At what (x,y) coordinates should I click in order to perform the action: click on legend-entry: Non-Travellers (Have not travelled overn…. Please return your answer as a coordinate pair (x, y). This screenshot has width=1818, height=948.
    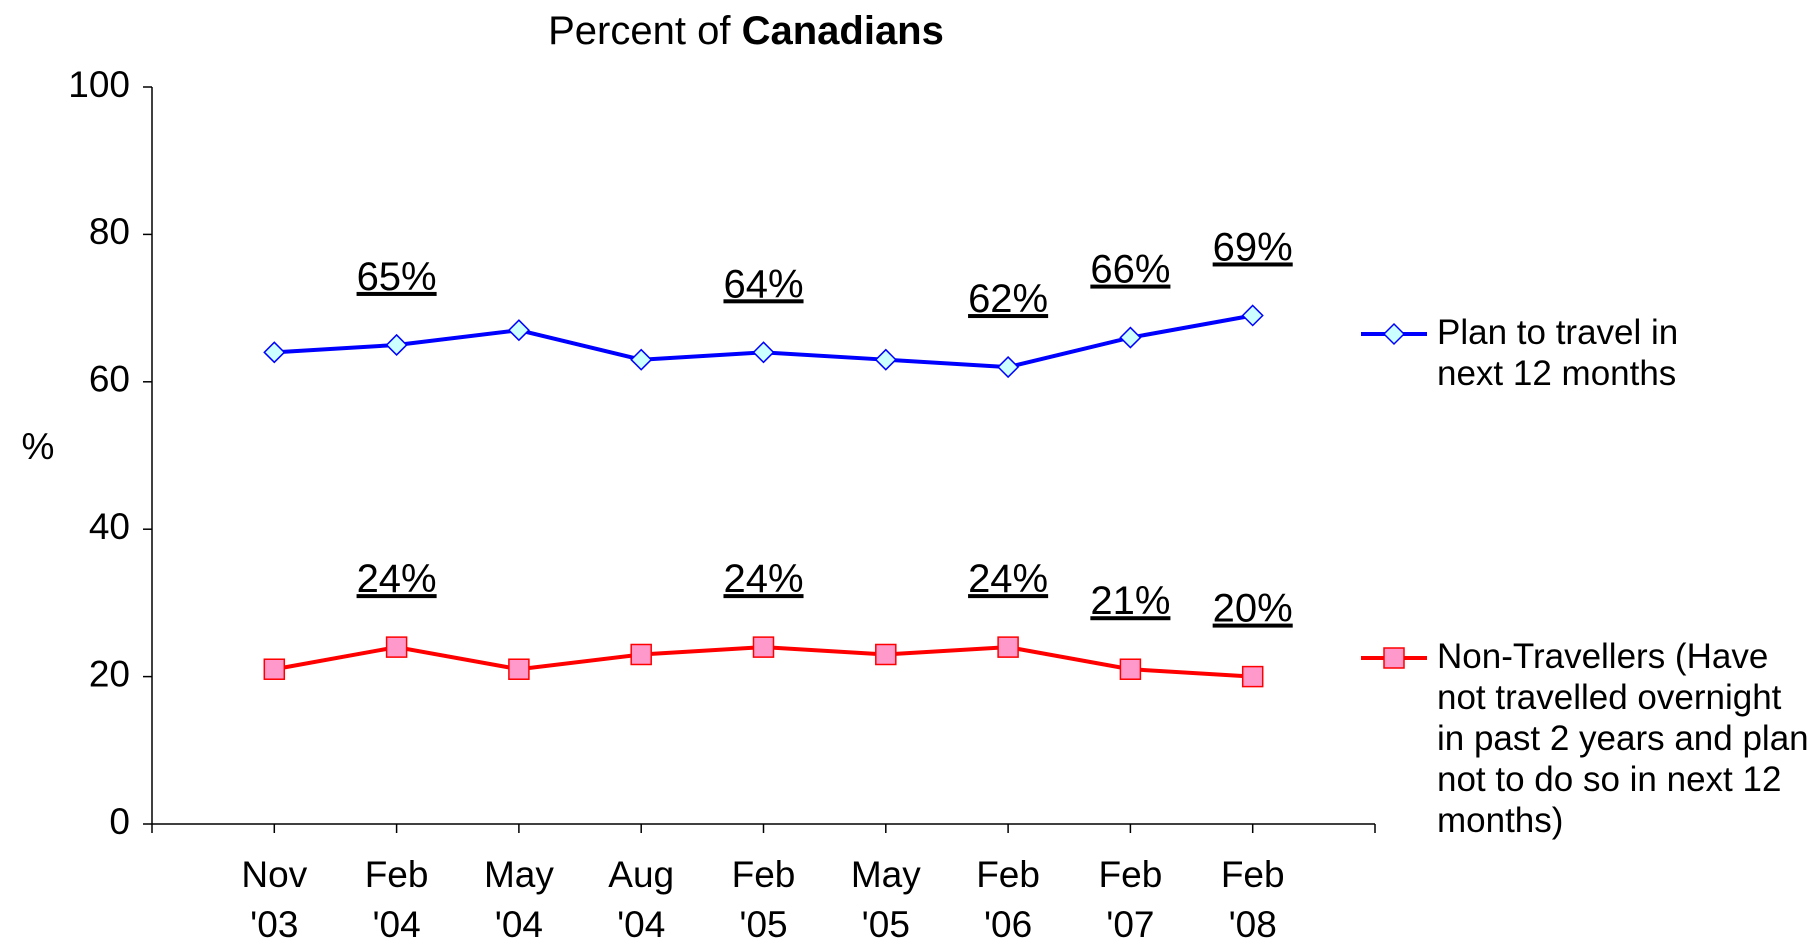
    Looking at the image, I should click on (1623, 738).